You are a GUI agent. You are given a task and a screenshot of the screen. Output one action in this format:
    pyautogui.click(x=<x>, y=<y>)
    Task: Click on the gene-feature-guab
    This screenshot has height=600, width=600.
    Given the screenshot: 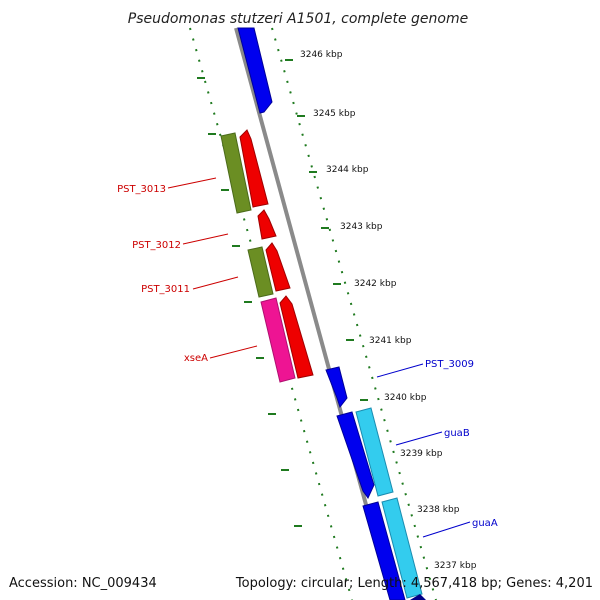 What is the action you would take?
    pyautogui.click(x=374, y=452)
    